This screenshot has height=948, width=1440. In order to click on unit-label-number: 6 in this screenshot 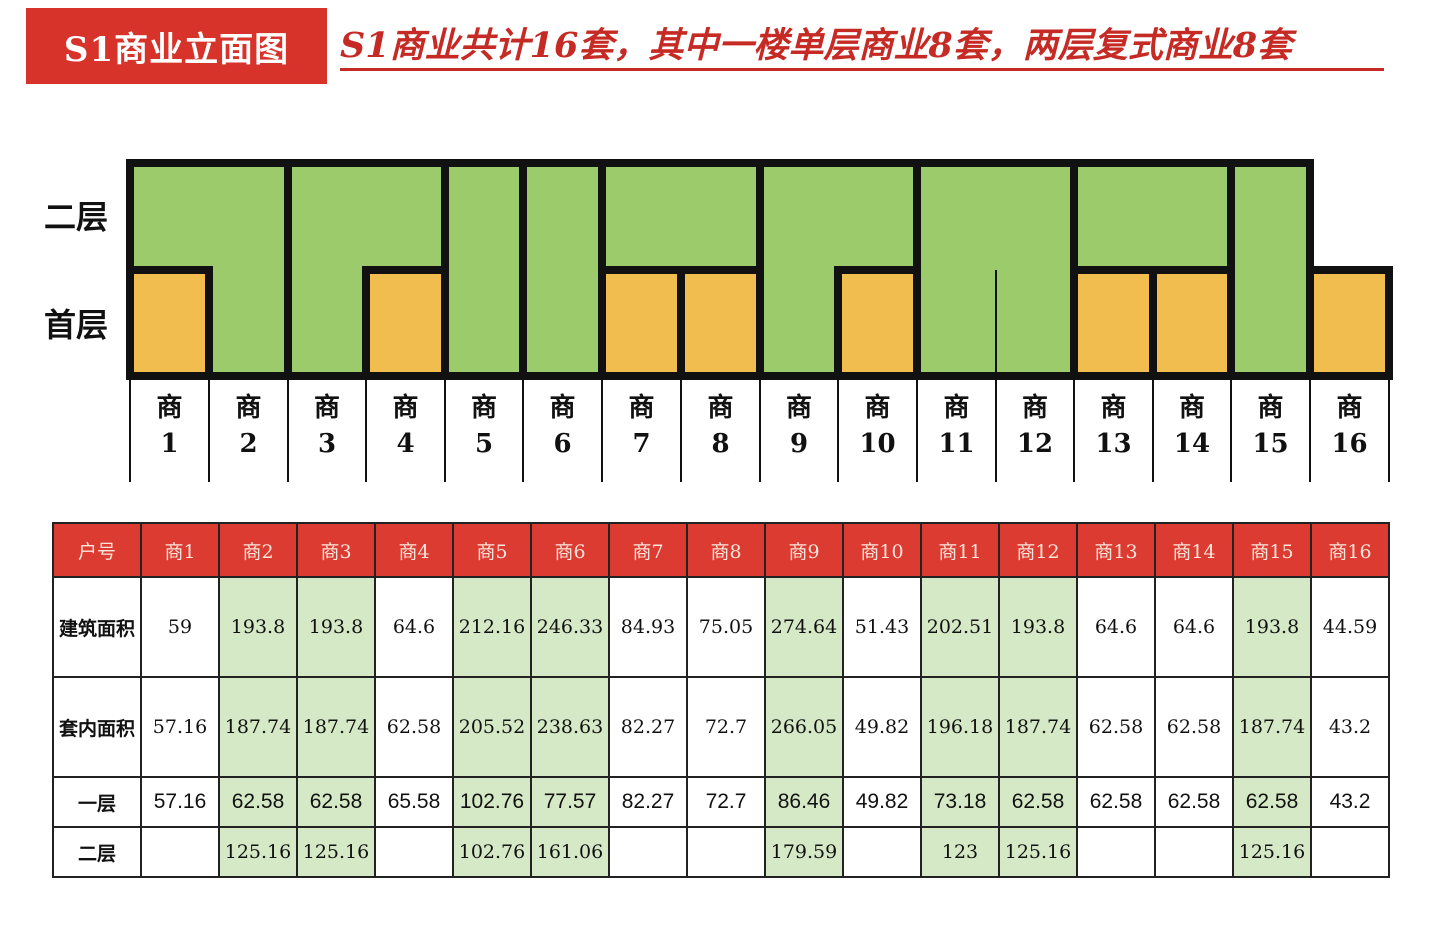, I will do `click(562, 444)`.